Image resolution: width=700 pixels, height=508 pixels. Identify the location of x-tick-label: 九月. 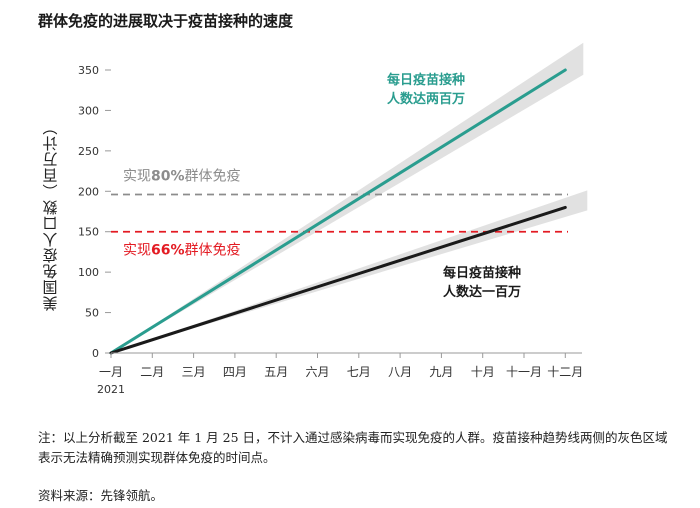
(441, 372).